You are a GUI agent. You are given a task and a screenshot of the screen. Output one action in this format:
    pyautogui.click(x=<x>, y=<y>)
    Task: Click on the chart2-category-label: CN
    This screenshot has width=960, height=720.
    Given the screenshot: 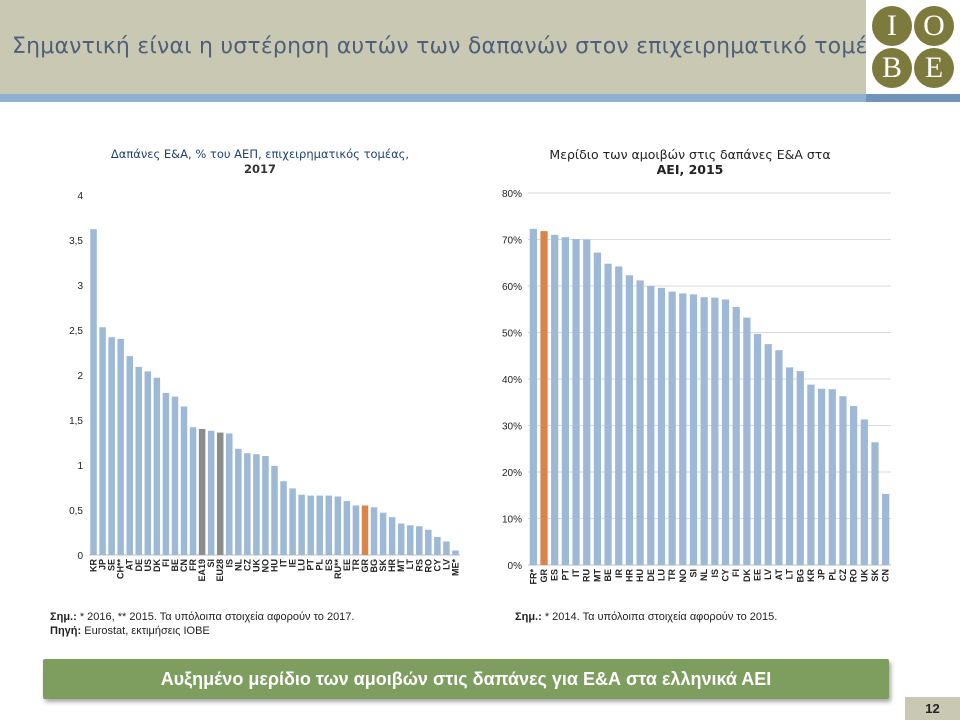 What is the action you would take?
    pyautogui.click(x=886, y=575)
    